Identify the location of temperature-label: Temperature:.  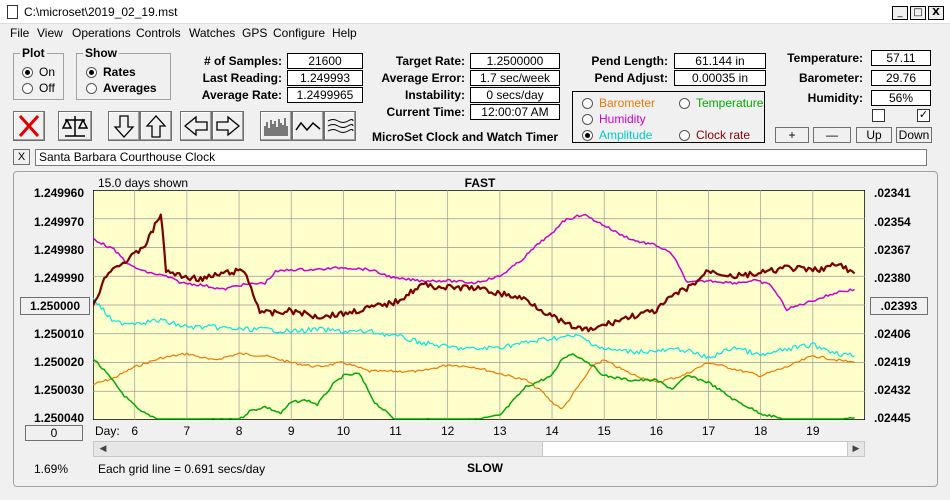
(825, 58).